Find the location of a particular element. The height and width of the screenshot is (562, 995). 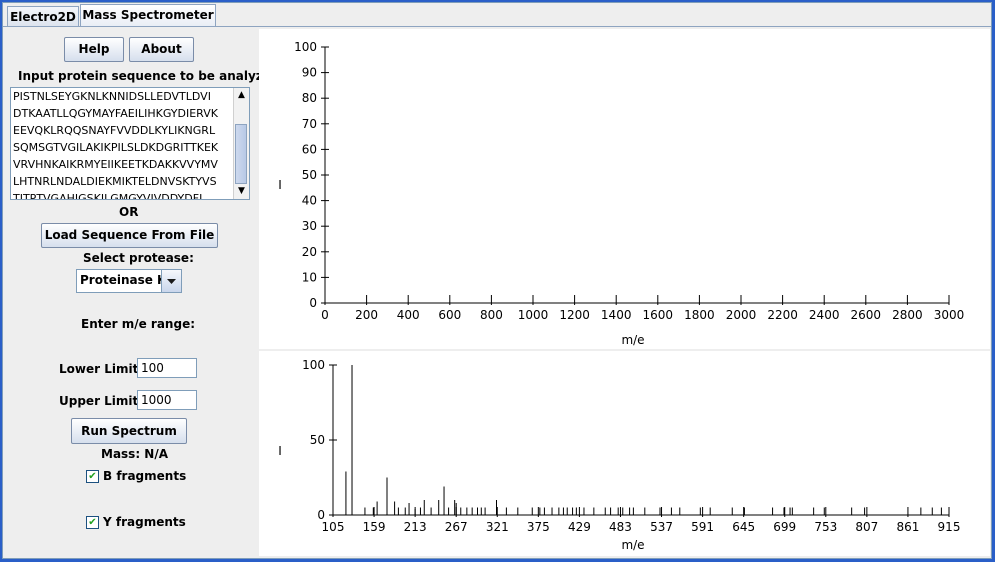

x-tick-label: 1400 is located at coordinates (616, 315).